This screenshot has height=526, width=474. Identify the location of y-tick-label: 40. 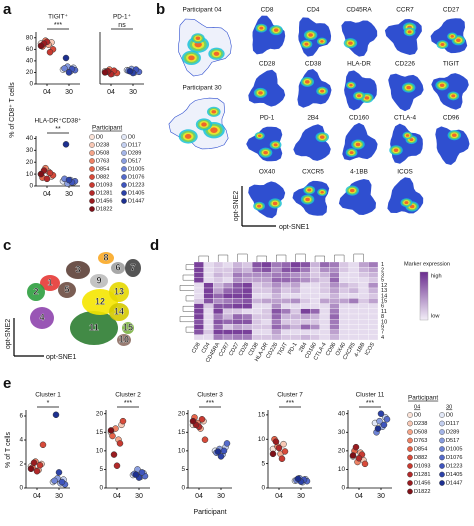
(342, 413).